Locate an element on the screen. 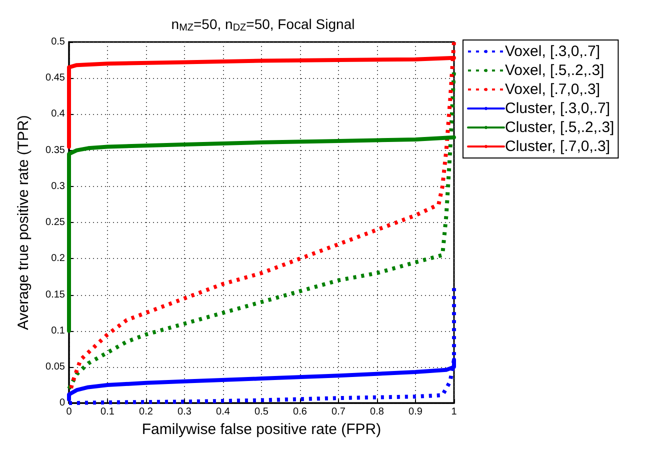  y-tick-label: 0.05 is located at coordinates (56, 366).